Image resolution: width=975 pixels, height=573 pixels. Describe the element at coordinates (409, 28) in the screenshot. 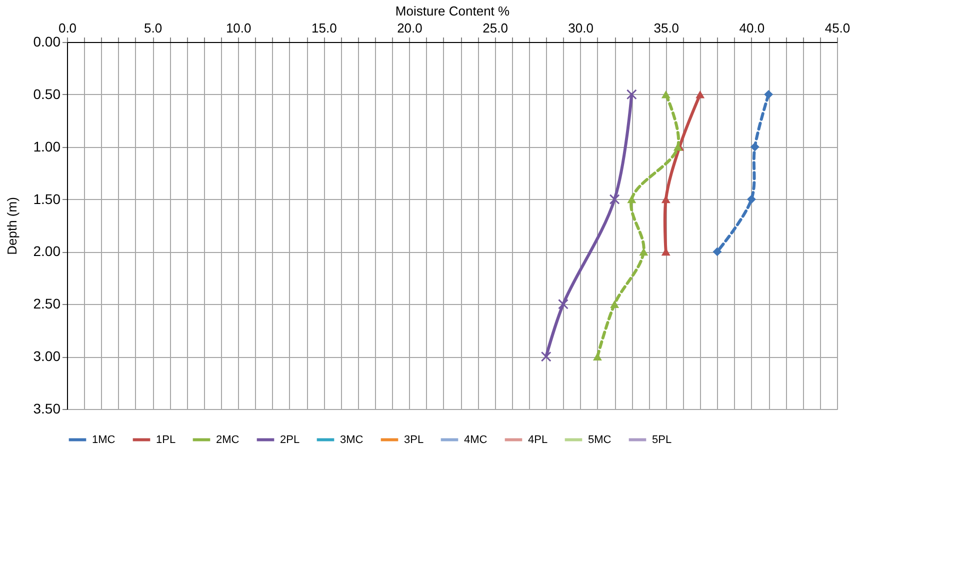

I see `x-tick-label: 20.0` at that location.